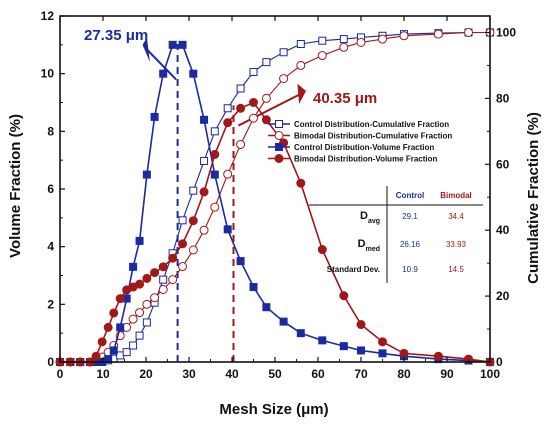  I want to click on y-axis-title-left: Volume Fraction (%), so click(15, 186).